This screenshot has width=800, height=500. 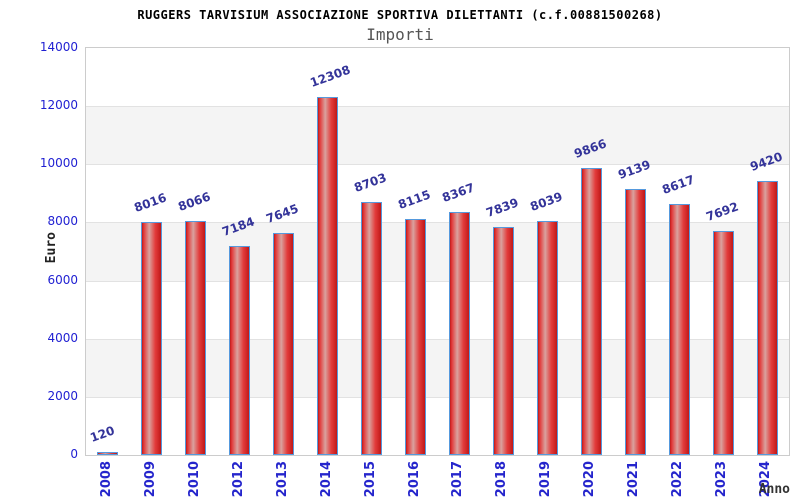 I want to click on x-tick-label: 2023, so click(x=721, y=479).